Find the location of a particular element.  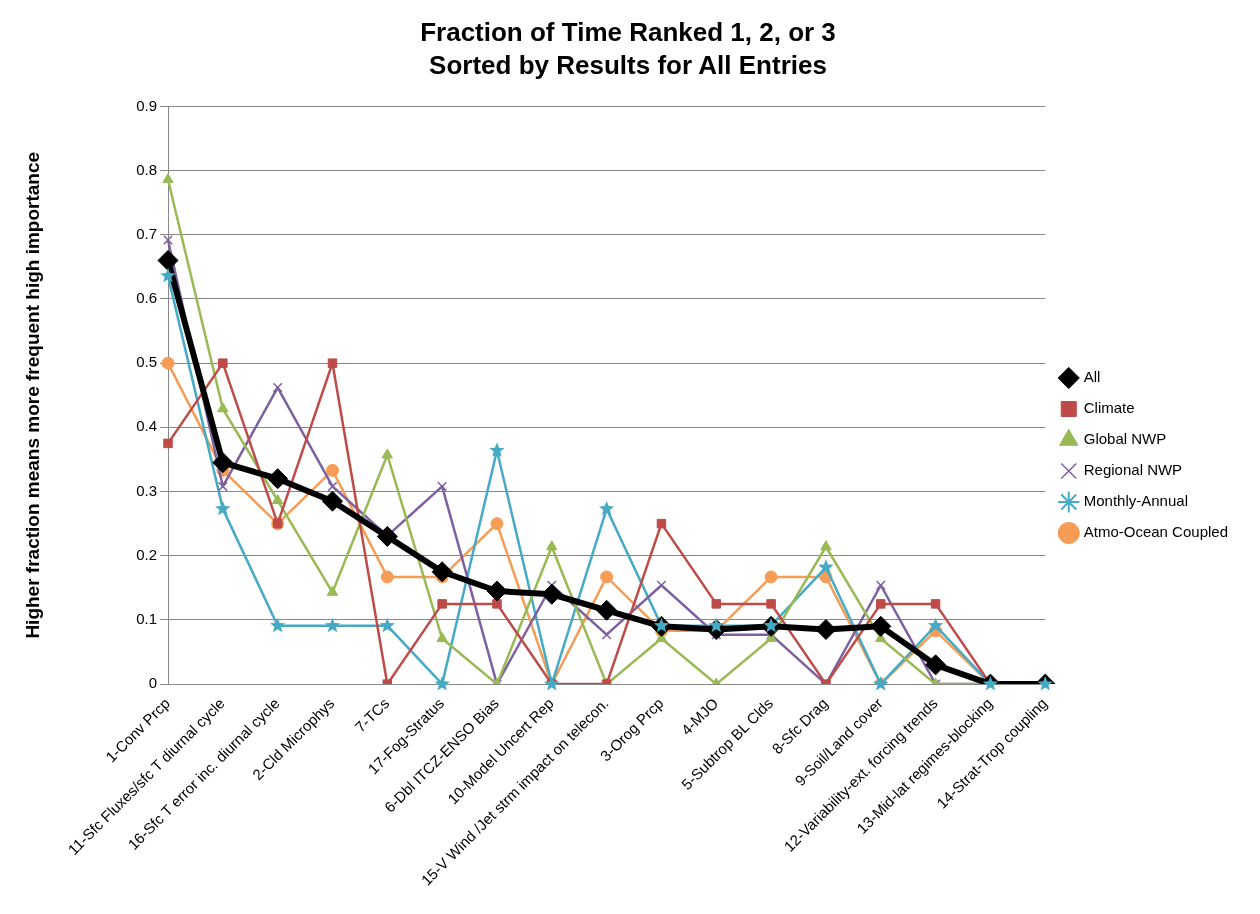

legend-label: All is located at coordinates (1092, 377).